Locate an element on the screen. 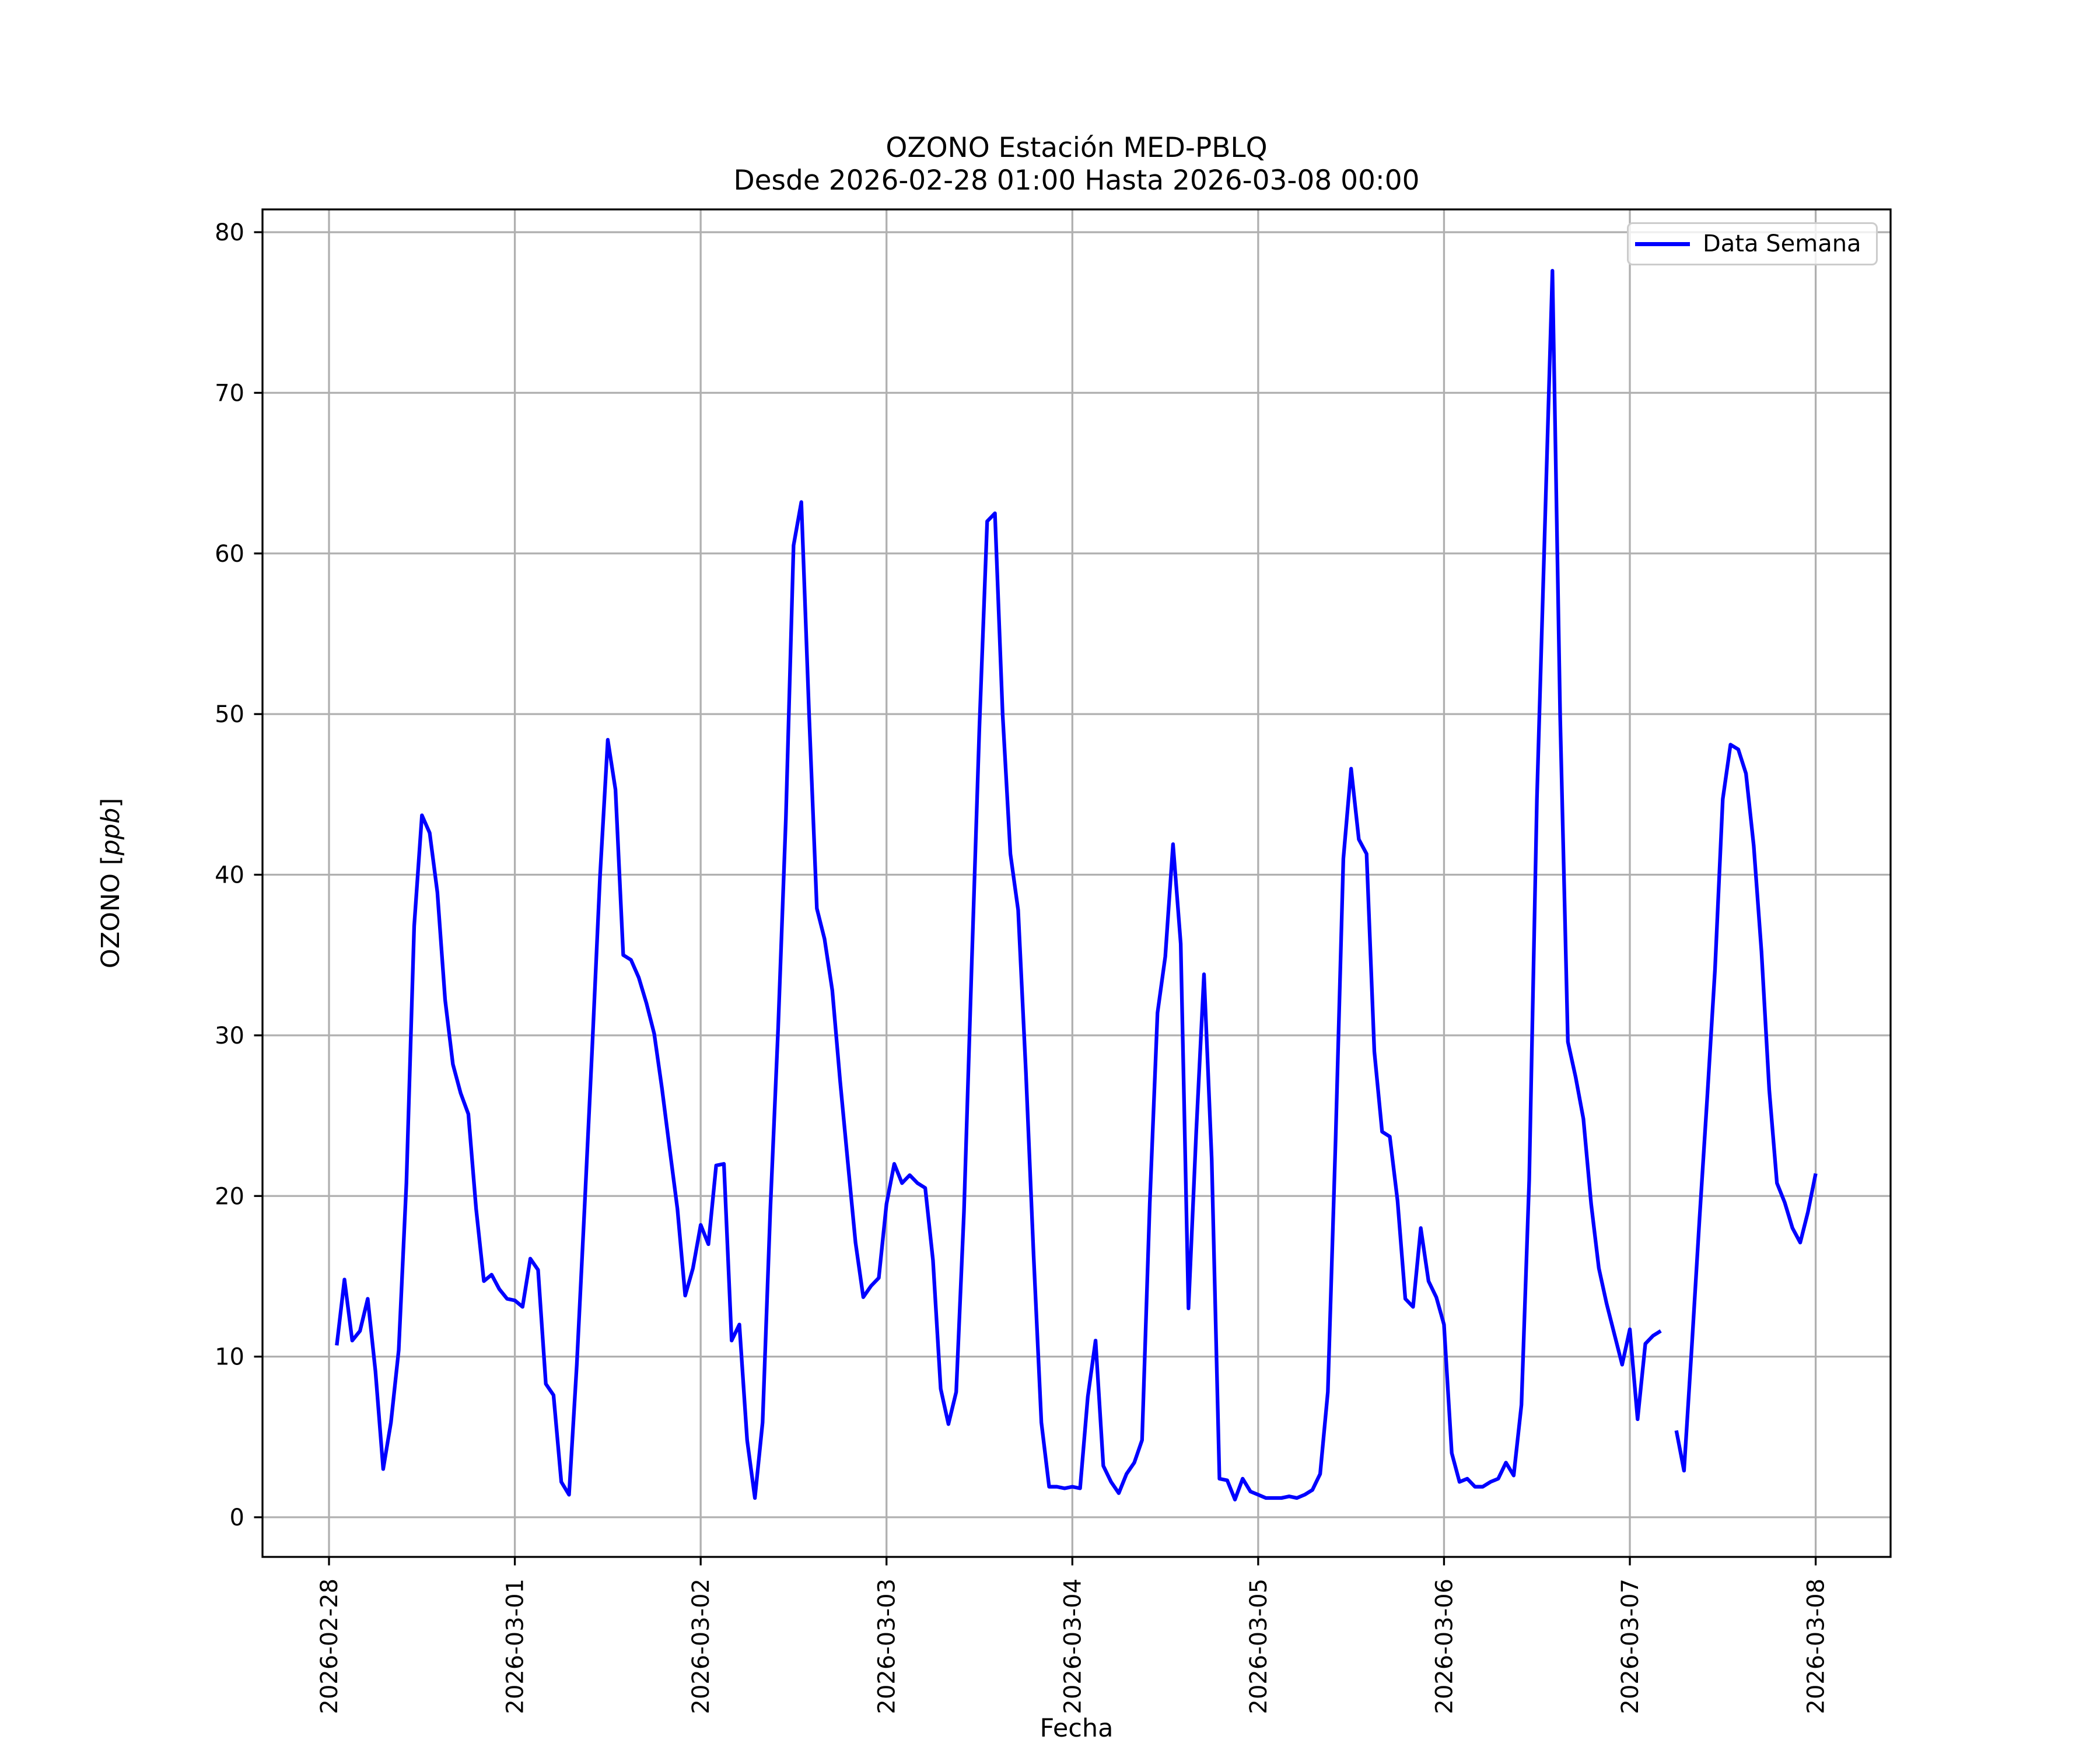  y-tick-label: 60 is located at coordinates (229, 554).